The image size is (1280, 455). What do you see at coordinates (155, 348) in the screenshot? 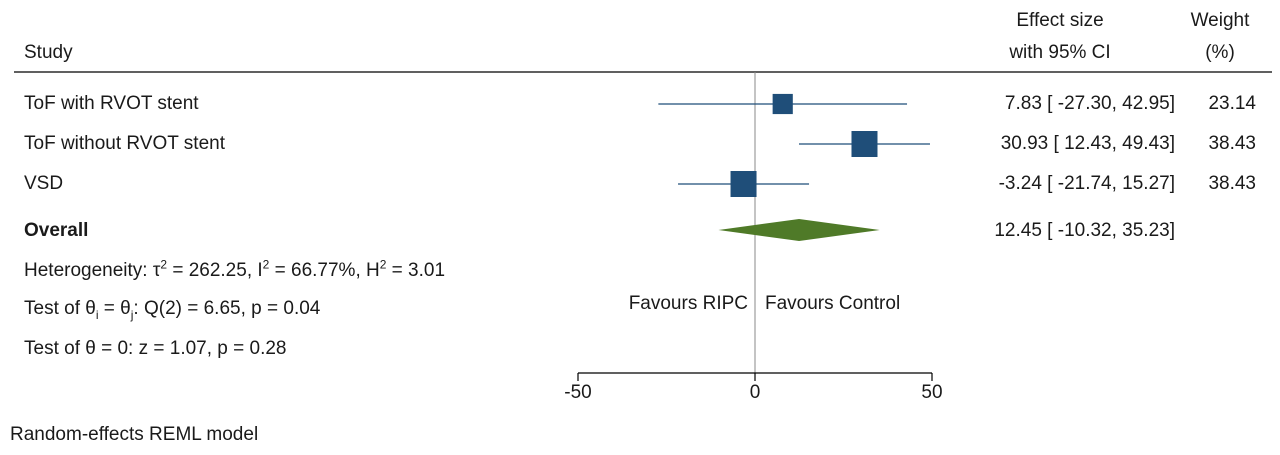
I see `overall-effect-test: Test of θ = 0: z = 1.07, p = 0.28` at bounding box center [155, 348].